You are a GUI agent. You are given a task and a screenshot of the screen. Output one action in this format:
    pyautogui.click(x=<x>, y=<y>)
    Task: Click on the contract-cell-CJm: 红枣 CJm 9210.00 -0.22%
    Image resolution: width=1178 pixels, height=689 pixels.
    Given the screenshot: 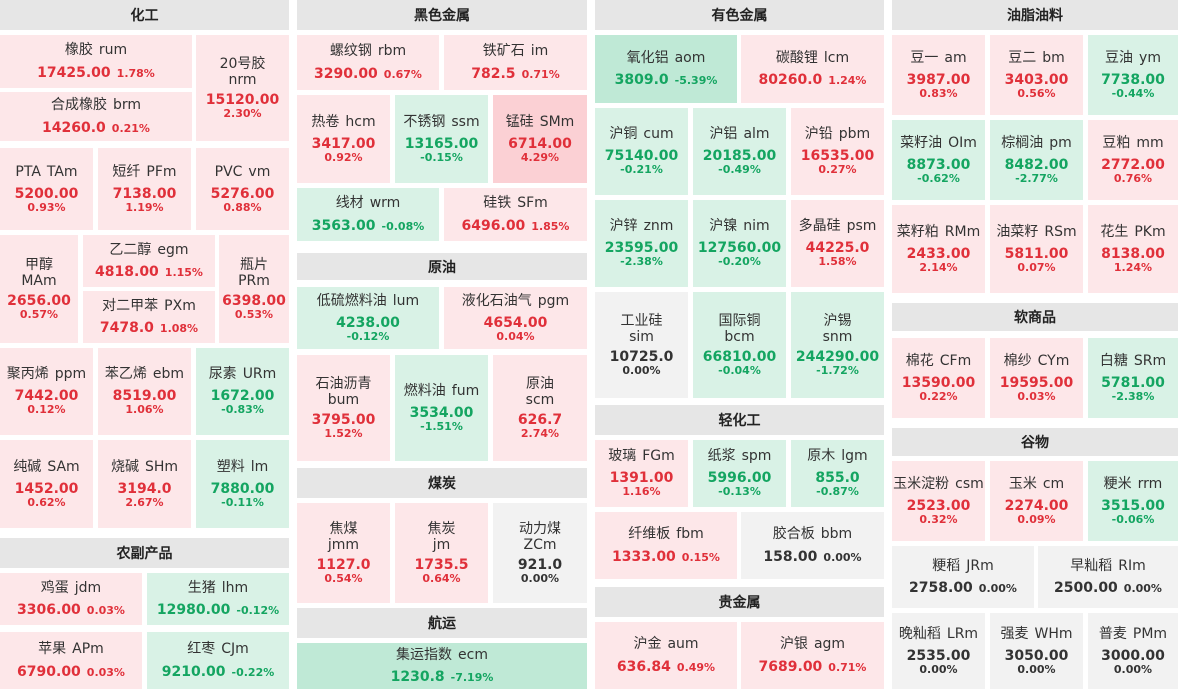 What is the action you would take?
    pyautogui.click(x=218, y=660)
    